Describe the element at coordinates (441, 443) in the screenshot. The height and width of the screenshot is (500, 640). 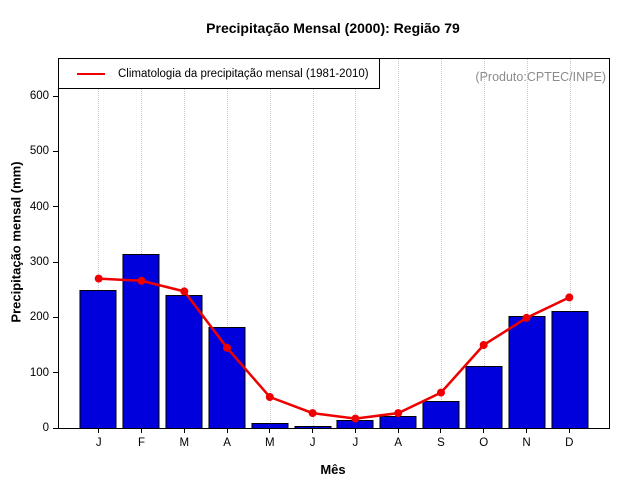
I see `x-tick-label: S` at that location.